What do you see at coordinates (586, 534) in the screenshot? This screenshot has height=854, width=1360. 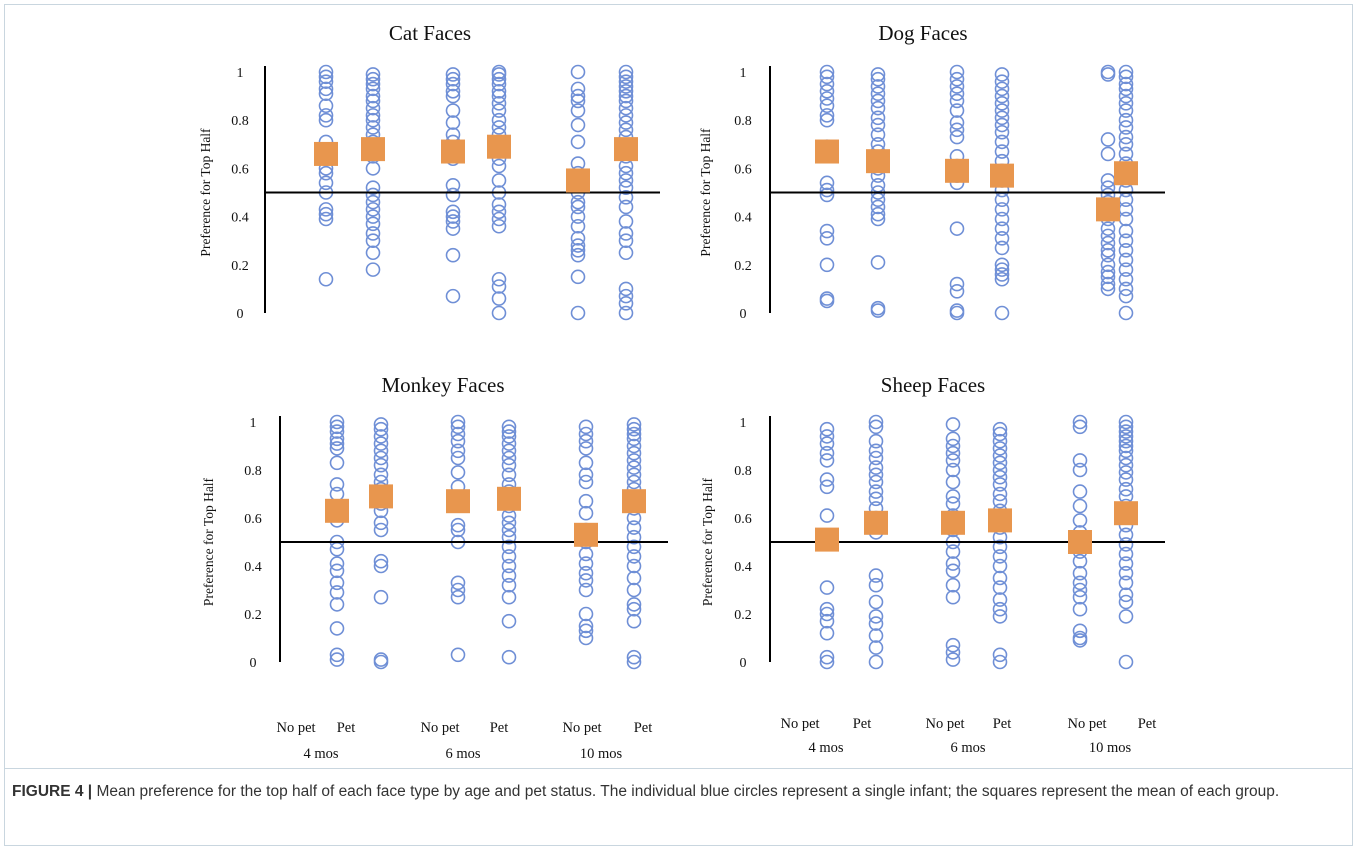 I see `monkey-faces-group-mean-marker` at bounding box center [586, 534].